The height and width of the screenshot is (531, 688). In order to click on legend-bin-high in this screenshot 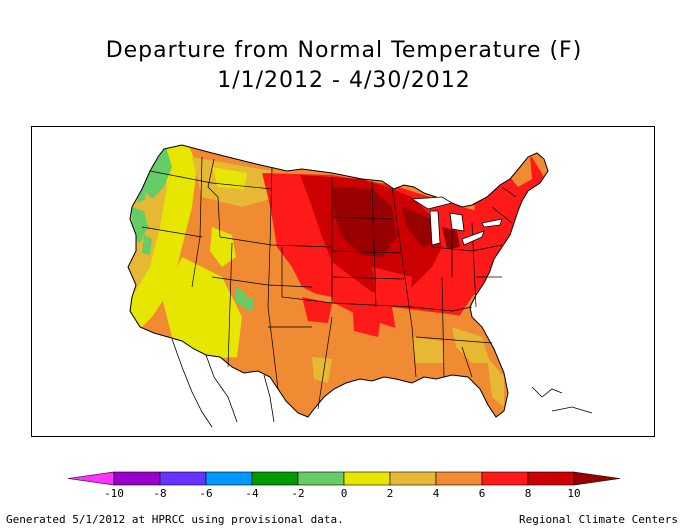, I will do `click(597, 478)`.